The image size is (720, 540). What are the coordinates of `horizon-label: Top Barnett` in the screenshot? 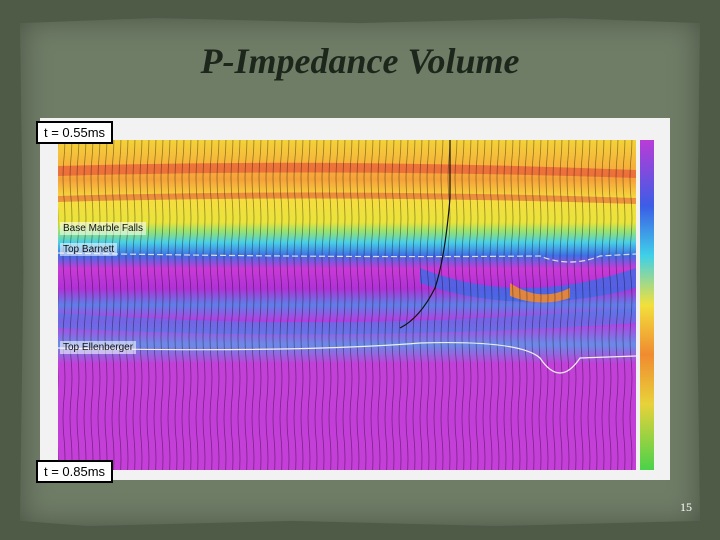 It's located at (89, 249).